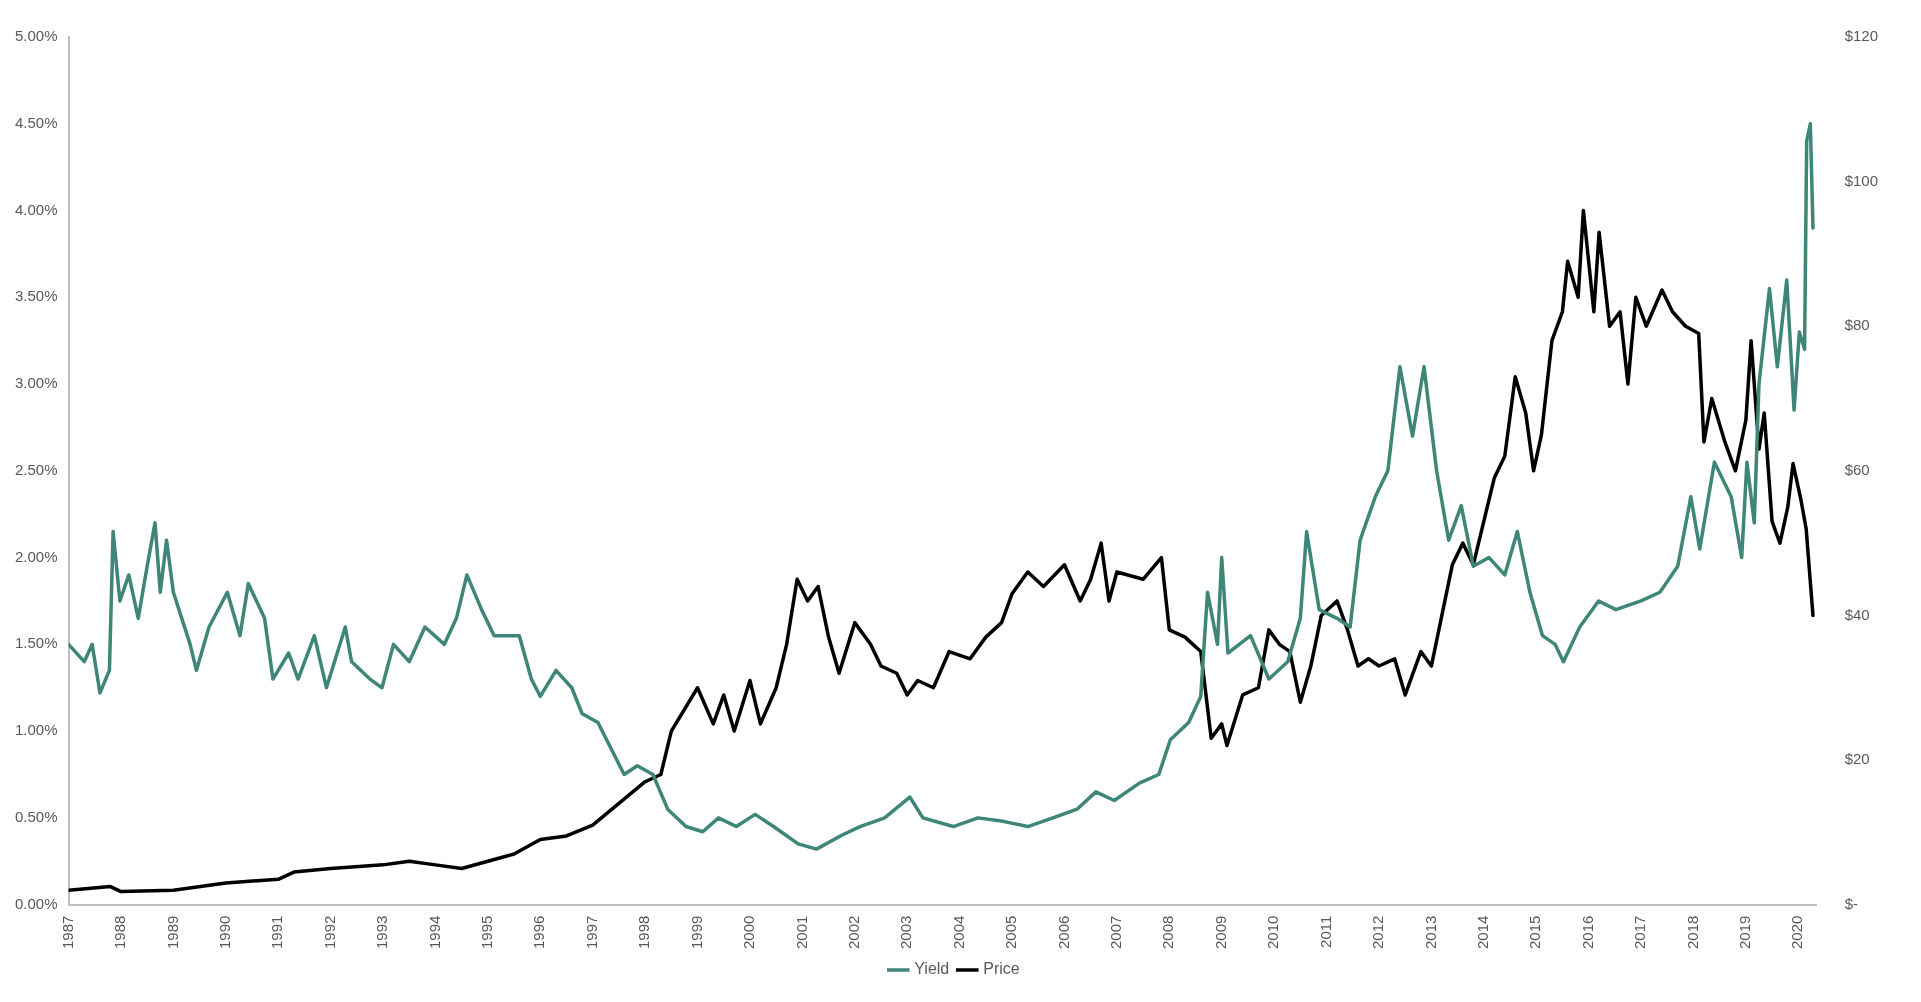 The width and height of the screenshot is (1921, 1002). I want to click on y-tick-label: 2.50%, so click(36, 469).